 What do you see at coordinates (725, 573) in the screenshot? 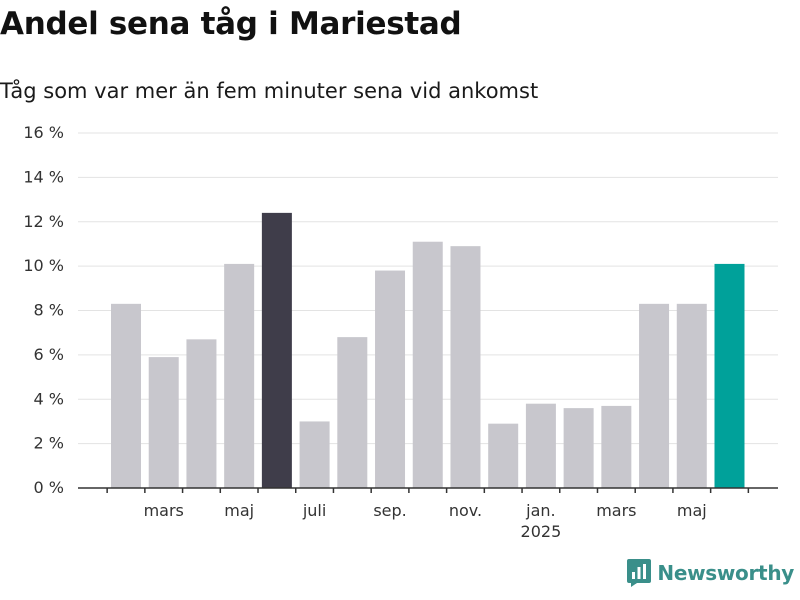
I see `brand-name: Newsworthy` at bounding box center [725, 573].